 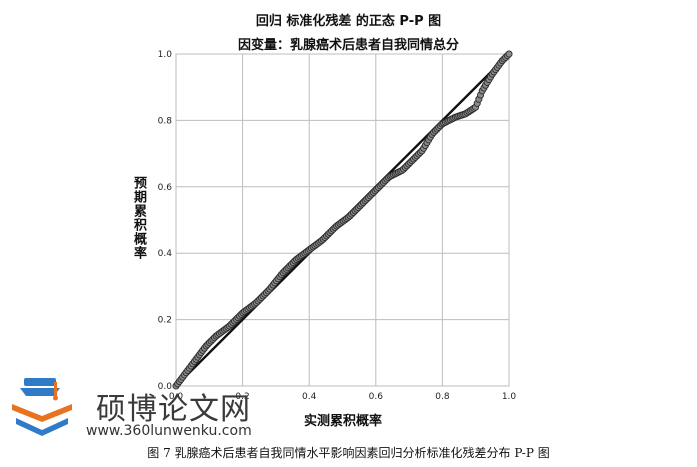 I want to click on watermark-site-url: www.360lunwenku.com, so click(x=169, y=431).